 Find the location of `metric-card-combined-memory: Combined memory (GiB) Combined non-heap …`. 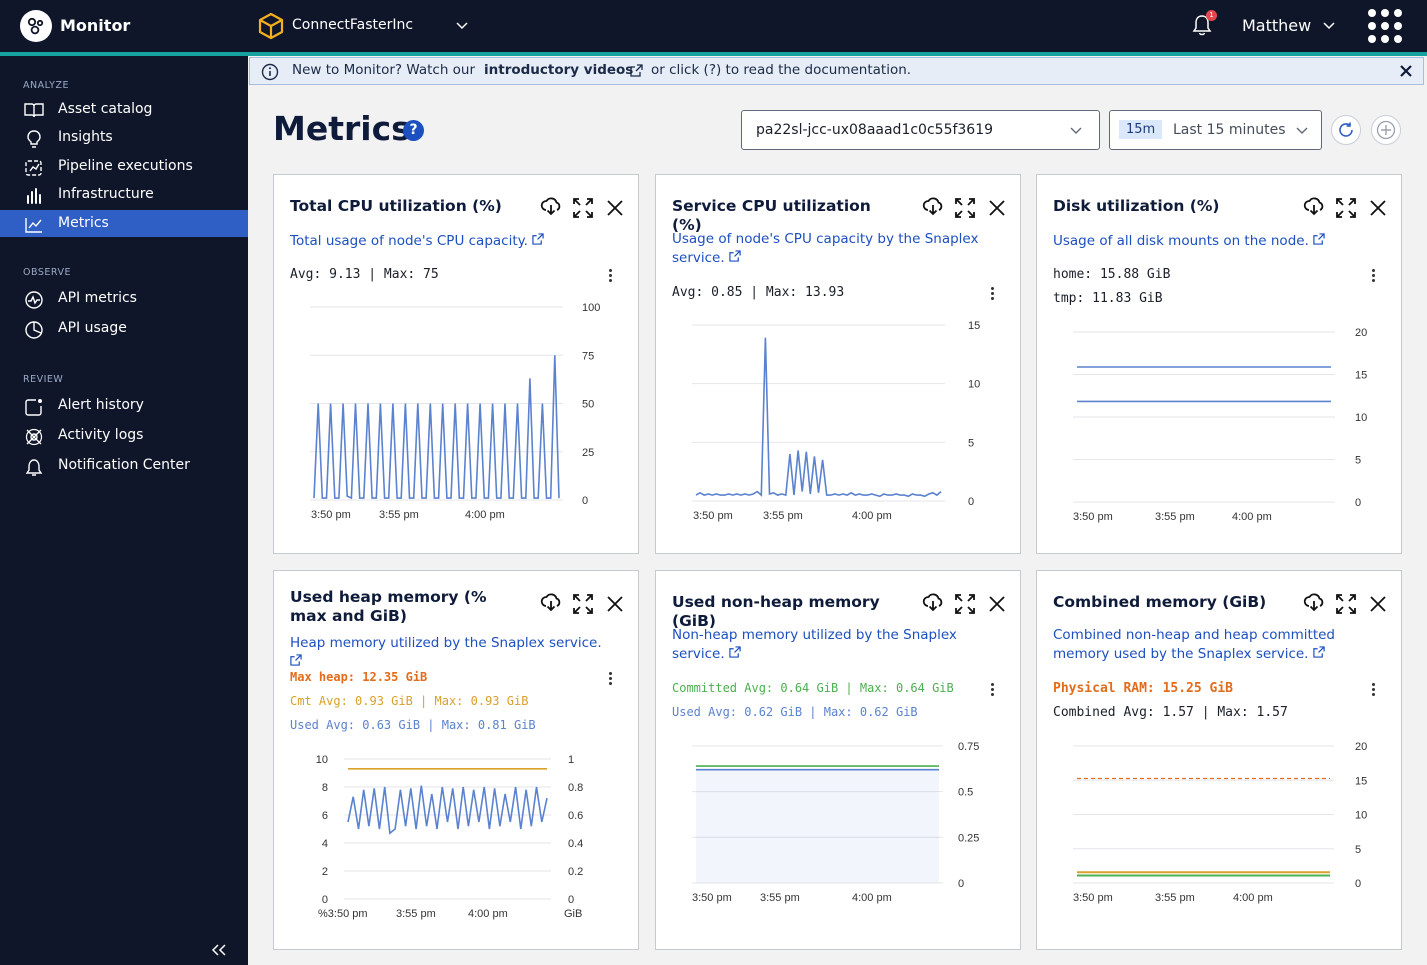

metric-card-combined-memory: Combined memory (GiB) Combined non-heap … is located at coordinates (1219, 760).